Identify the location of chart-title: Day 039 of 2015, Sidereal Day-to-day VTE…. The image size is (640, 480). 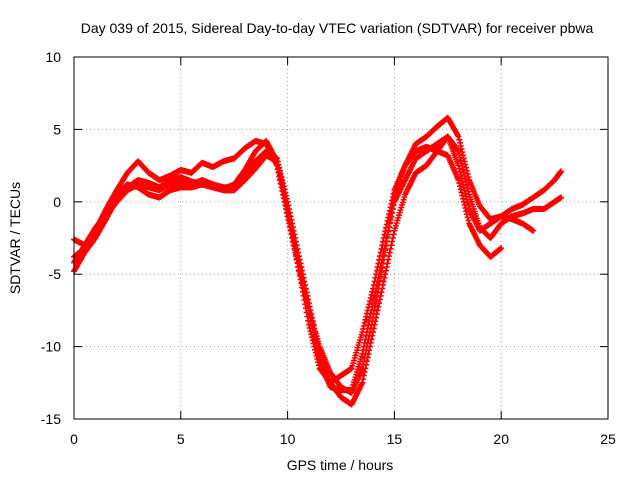
(337, 28).